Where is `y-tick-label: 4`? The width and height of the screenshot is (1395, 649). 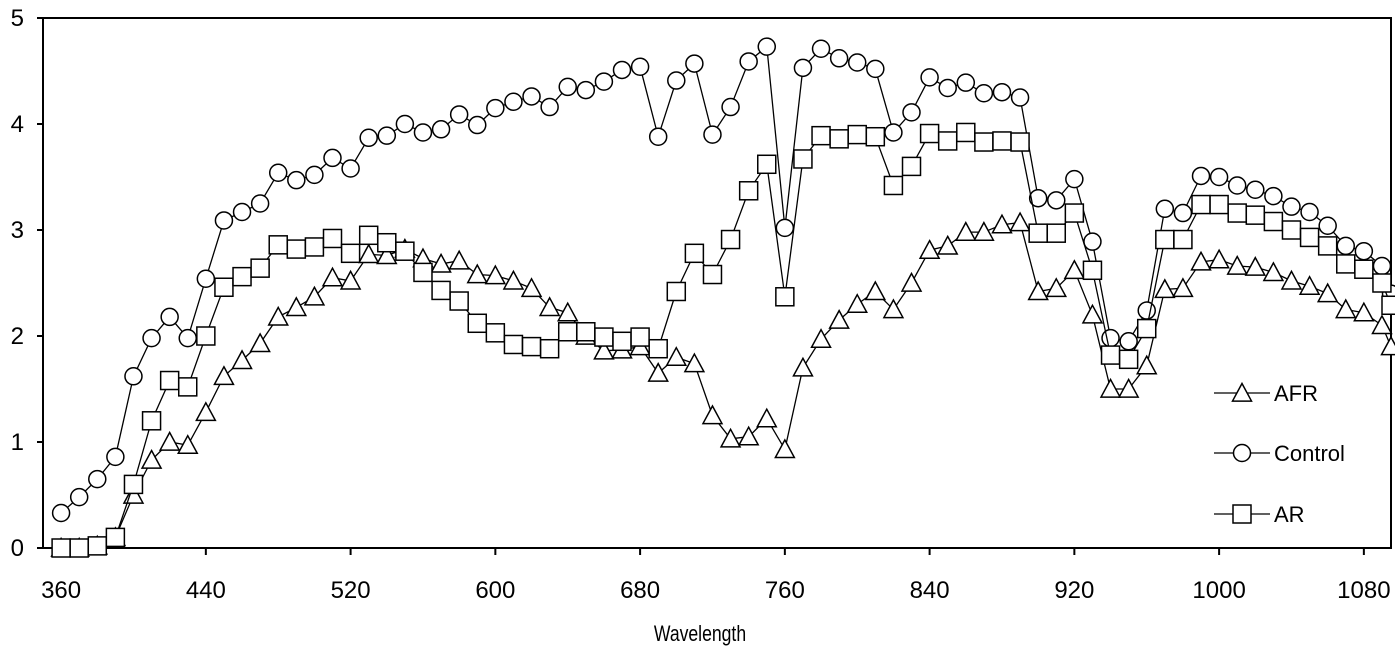
y-tick-label: 4 is located at coordinates (17, 124).